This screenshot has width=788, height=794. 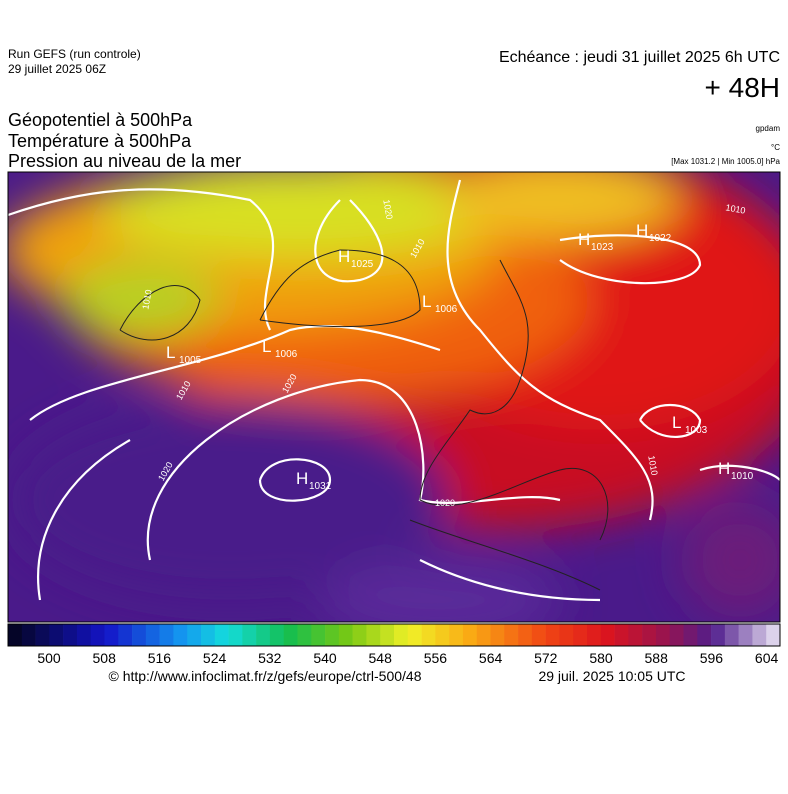 I want to click on center-value: 1022, so click(x=660, y=238).